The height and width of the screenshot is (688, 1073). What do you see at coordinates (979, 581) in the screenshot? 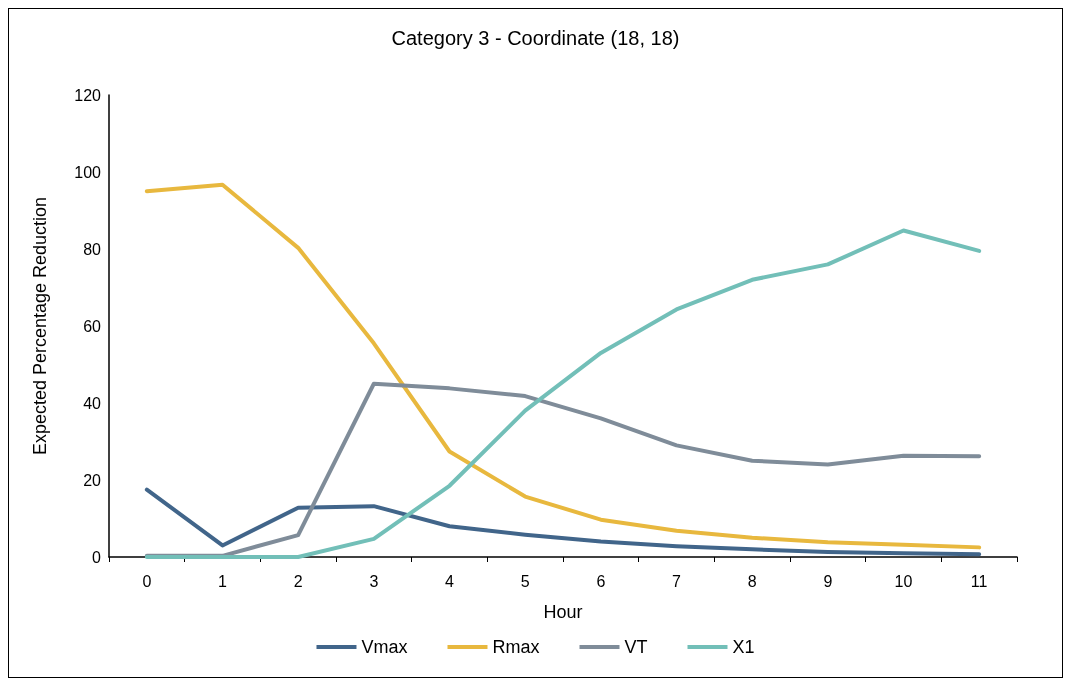
I see `x-tick-label: 11` at bounding box center [979, 581].